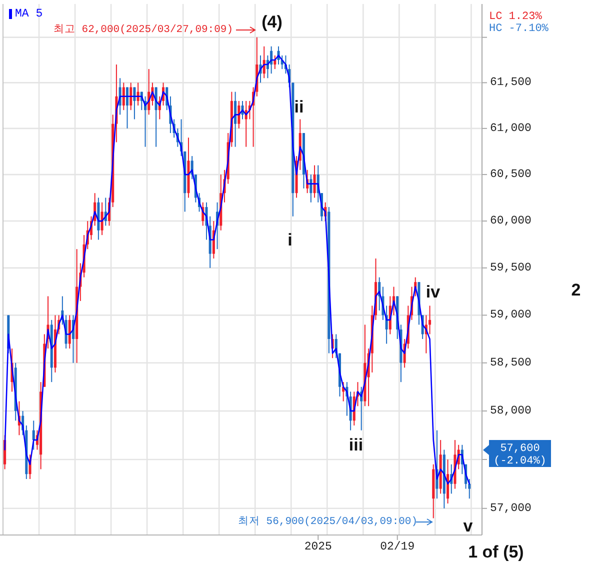  I want to click on annotation: (4), so click(272, 22).